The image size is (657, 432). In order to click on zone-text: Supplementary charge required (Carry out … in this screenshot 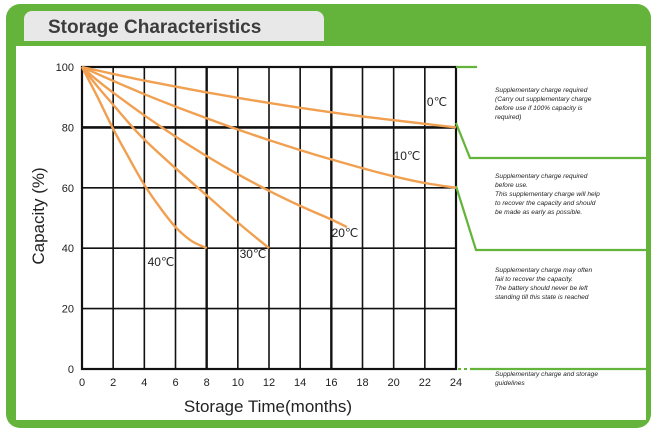, I will do `click(543, 104)`.